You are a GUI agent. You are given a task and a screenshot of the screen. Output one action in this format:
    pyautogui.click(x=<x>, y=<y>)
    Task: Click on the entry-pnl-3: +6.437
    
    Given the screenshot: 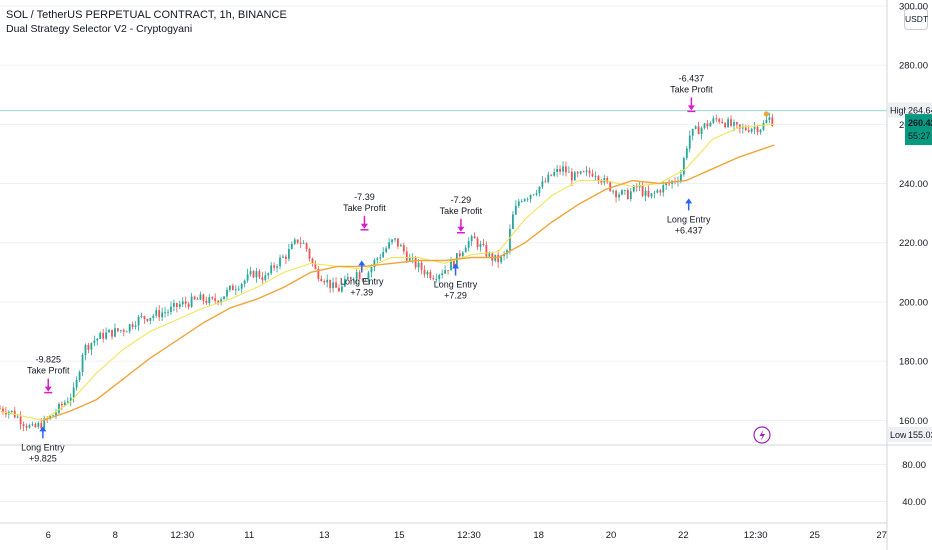 What is the action you would take?
    pyautogui.click(x=689, y=230)
    